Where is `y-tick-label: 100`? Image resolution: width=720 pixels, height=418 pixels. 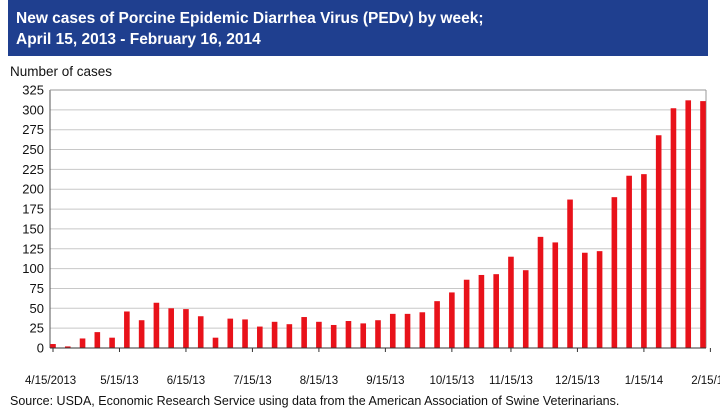
y-tick-label: 100 is located at coordinates (33, 268).